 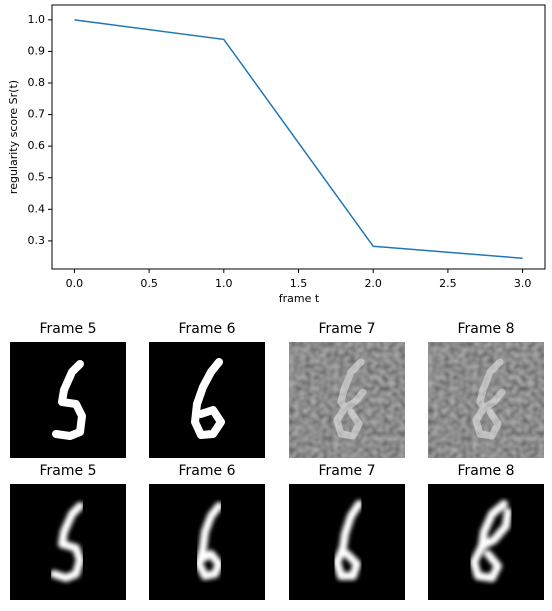 I want to click on x-tick-label: 2.0, so click(x=373, y=283).